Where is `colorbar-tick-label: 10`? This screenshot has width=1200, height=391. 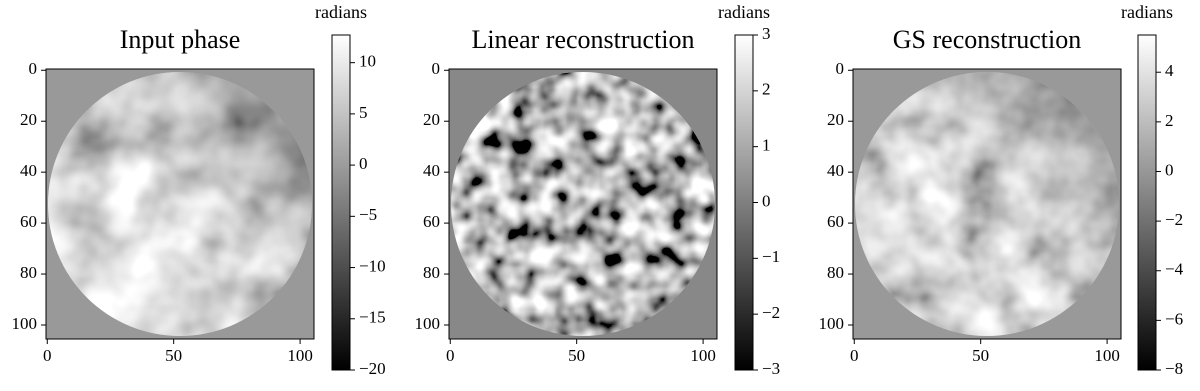 colorbar-tick-label: 10 is located at coordinates (367, 61).